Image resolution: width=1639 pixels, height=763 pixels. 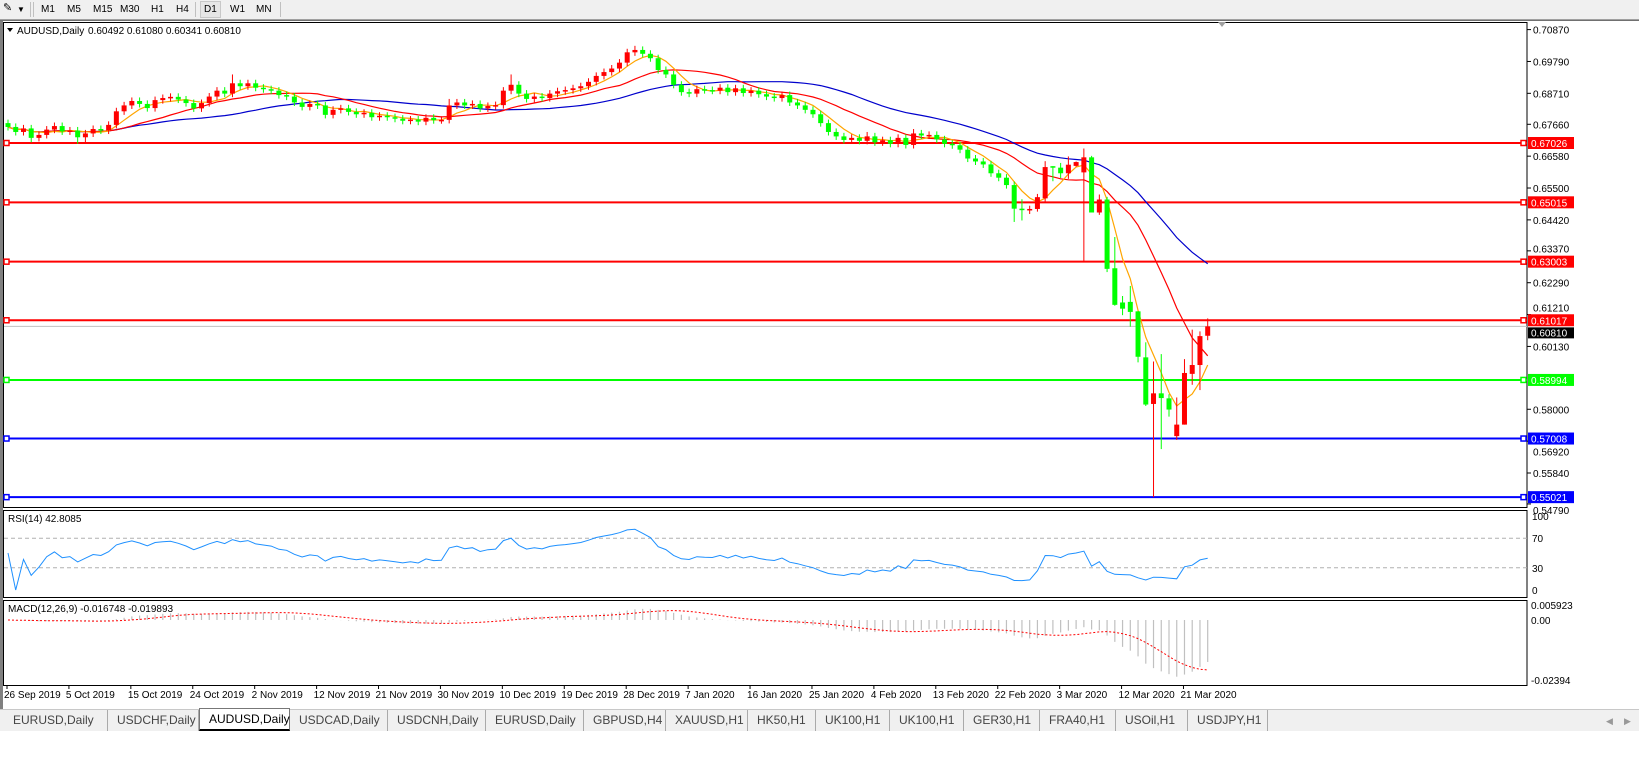 I want to click on rsi-pane-border, so click(x=765, y=554).